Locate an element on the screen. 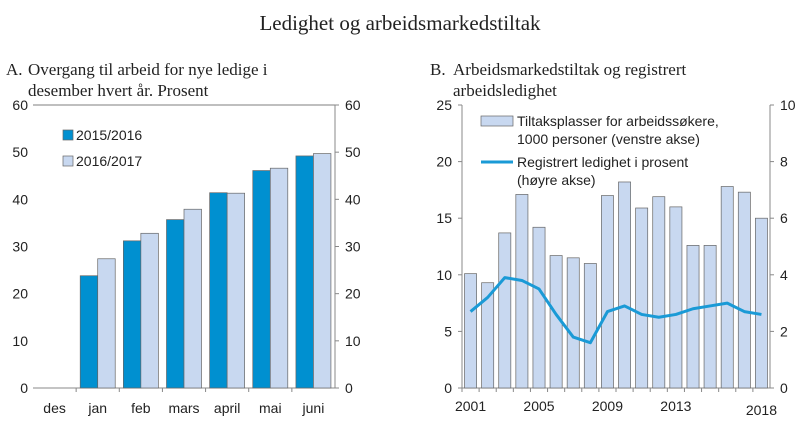 This screenshot has width=800, height=432. panel-title-line: desember hvert år. Prosent is located at coordinates (118, 90).